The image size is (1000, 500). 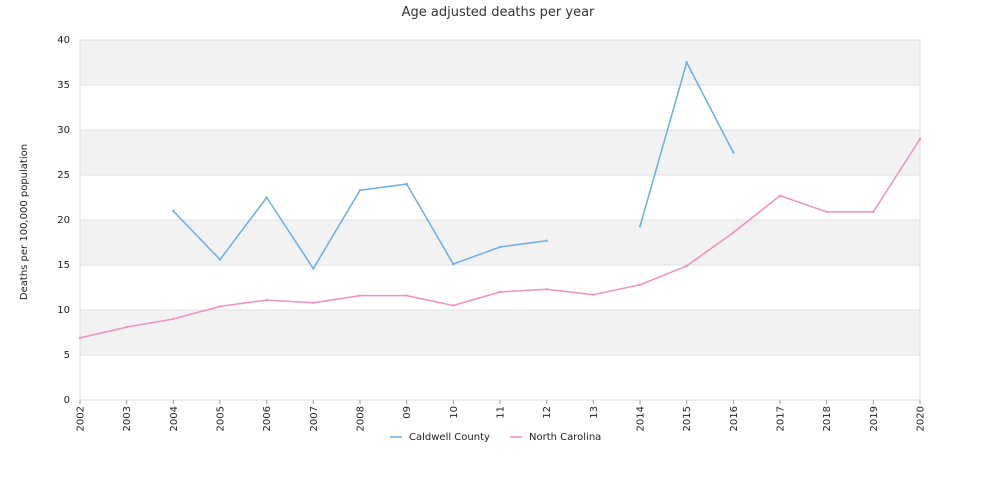 What do you see at coordinates (63, 130) in the screenshot?
I see `y-tick-label: 30` at bounding box center [63, 130].